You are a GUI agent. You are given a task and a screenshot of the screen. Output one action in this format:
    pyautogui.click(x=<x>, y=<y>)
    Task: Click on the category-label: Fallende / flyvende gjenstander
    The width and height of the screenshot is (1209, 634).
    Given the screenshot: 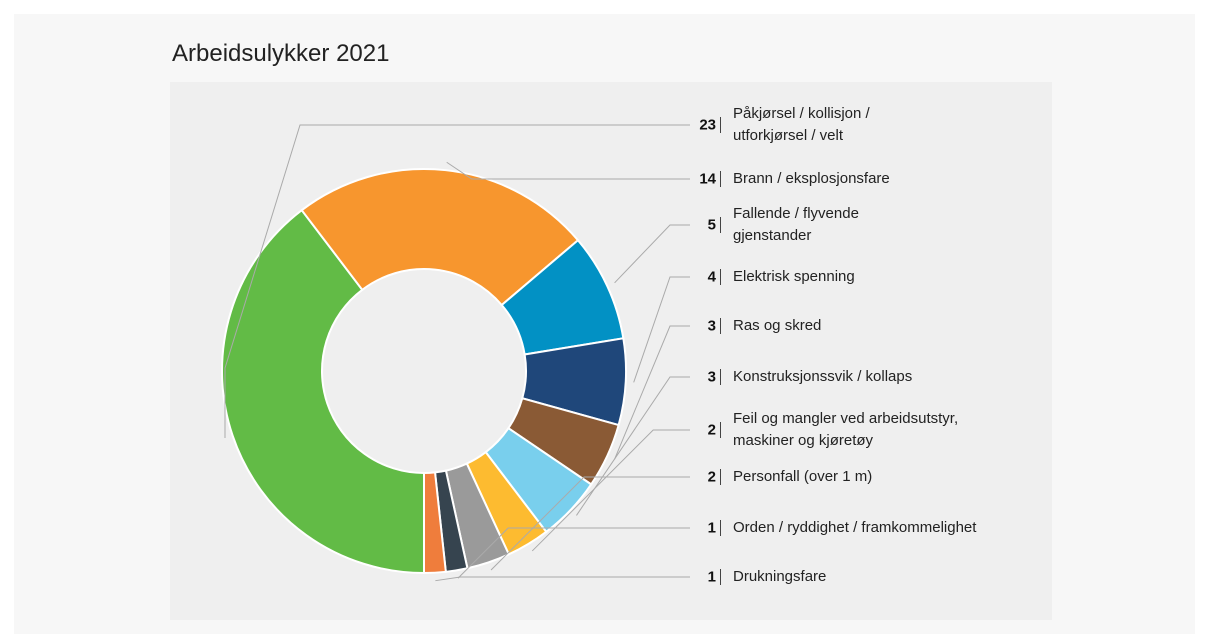 What is the action you would take?
    pyautogui.click(x=796, y=224)
    